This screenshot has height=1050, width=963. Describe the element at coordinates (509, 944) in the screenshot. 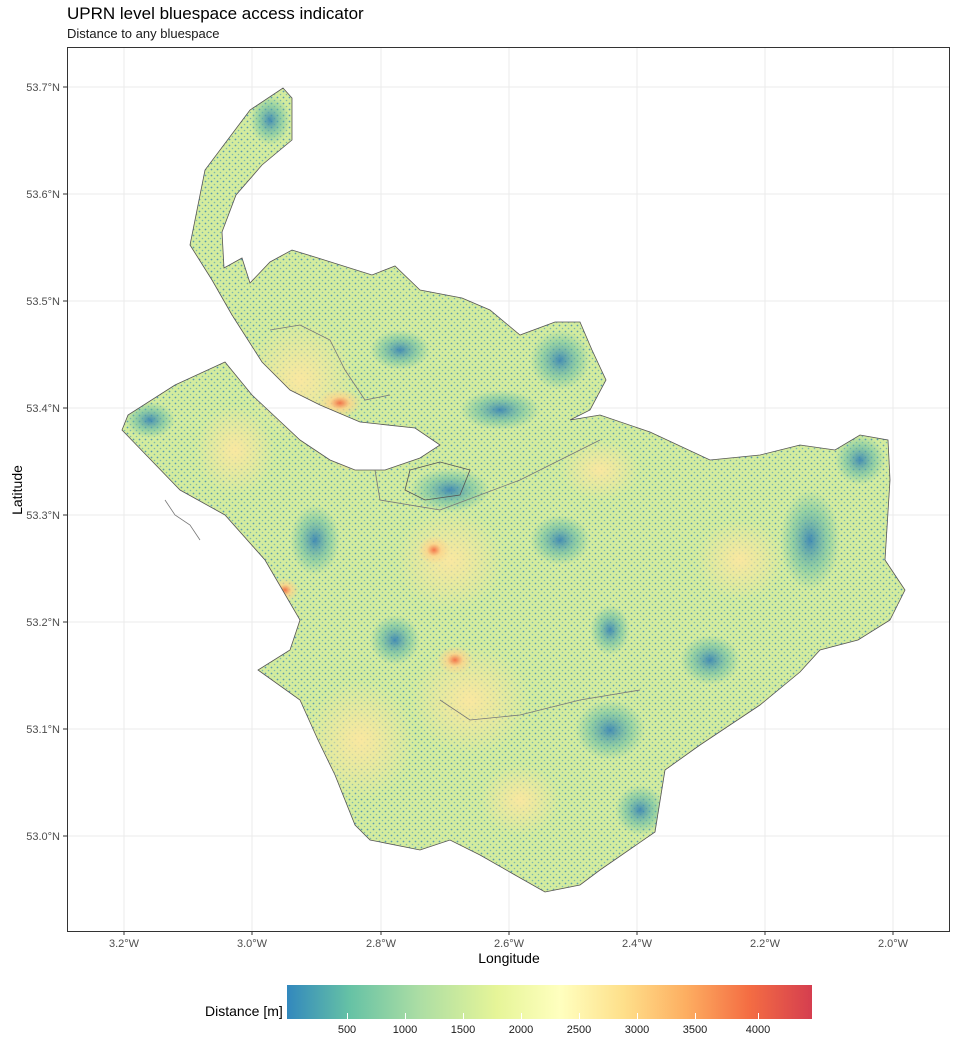

I see `x-tick-label: 2.6°W` at that location.